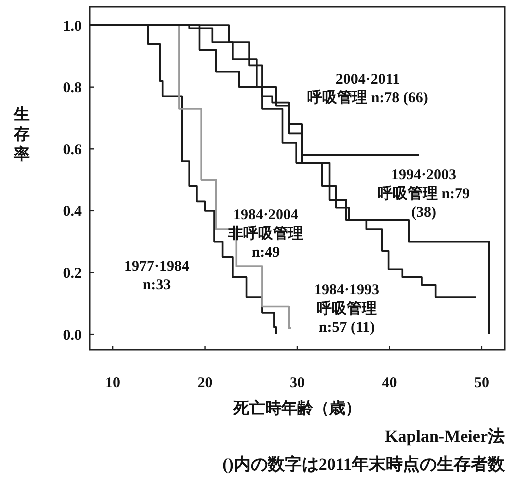  I want to click on y-tick-label: 0.0, so click(72, 336).